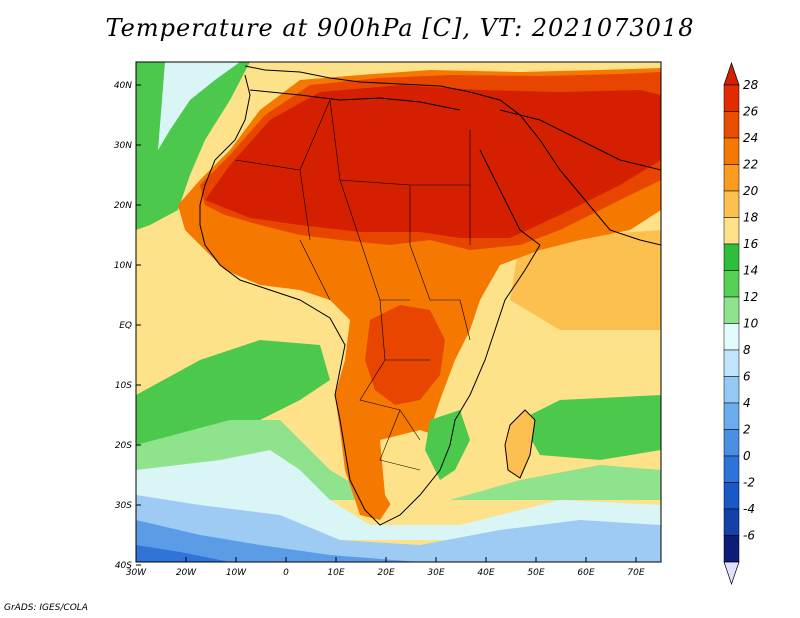 The height and width of the screenshot is (618, 800). I want to click on lat-tick-label: 40N, so click(123, 86).